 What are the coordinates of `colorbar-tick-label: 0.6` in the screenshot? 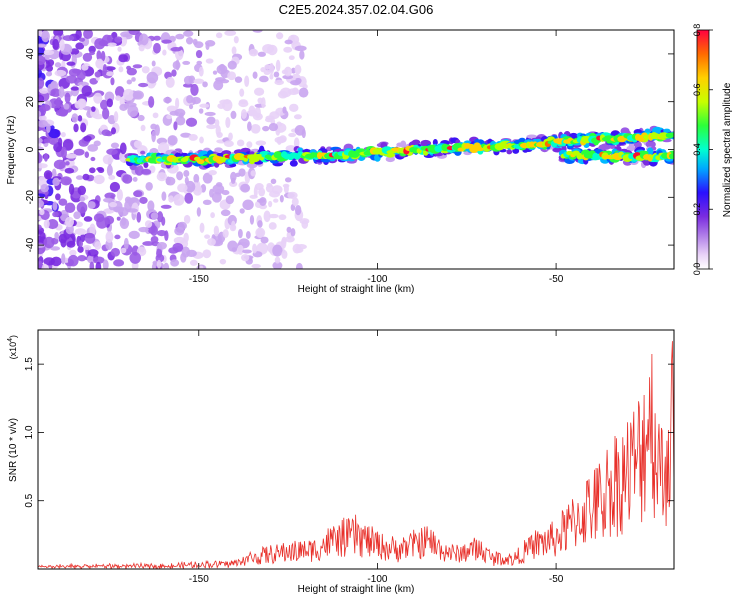 It's located at (697, 89).